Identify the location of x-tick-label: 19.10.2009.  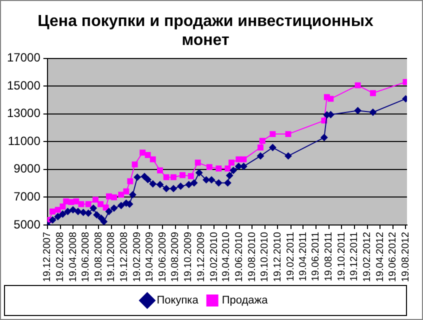
(188, 257).